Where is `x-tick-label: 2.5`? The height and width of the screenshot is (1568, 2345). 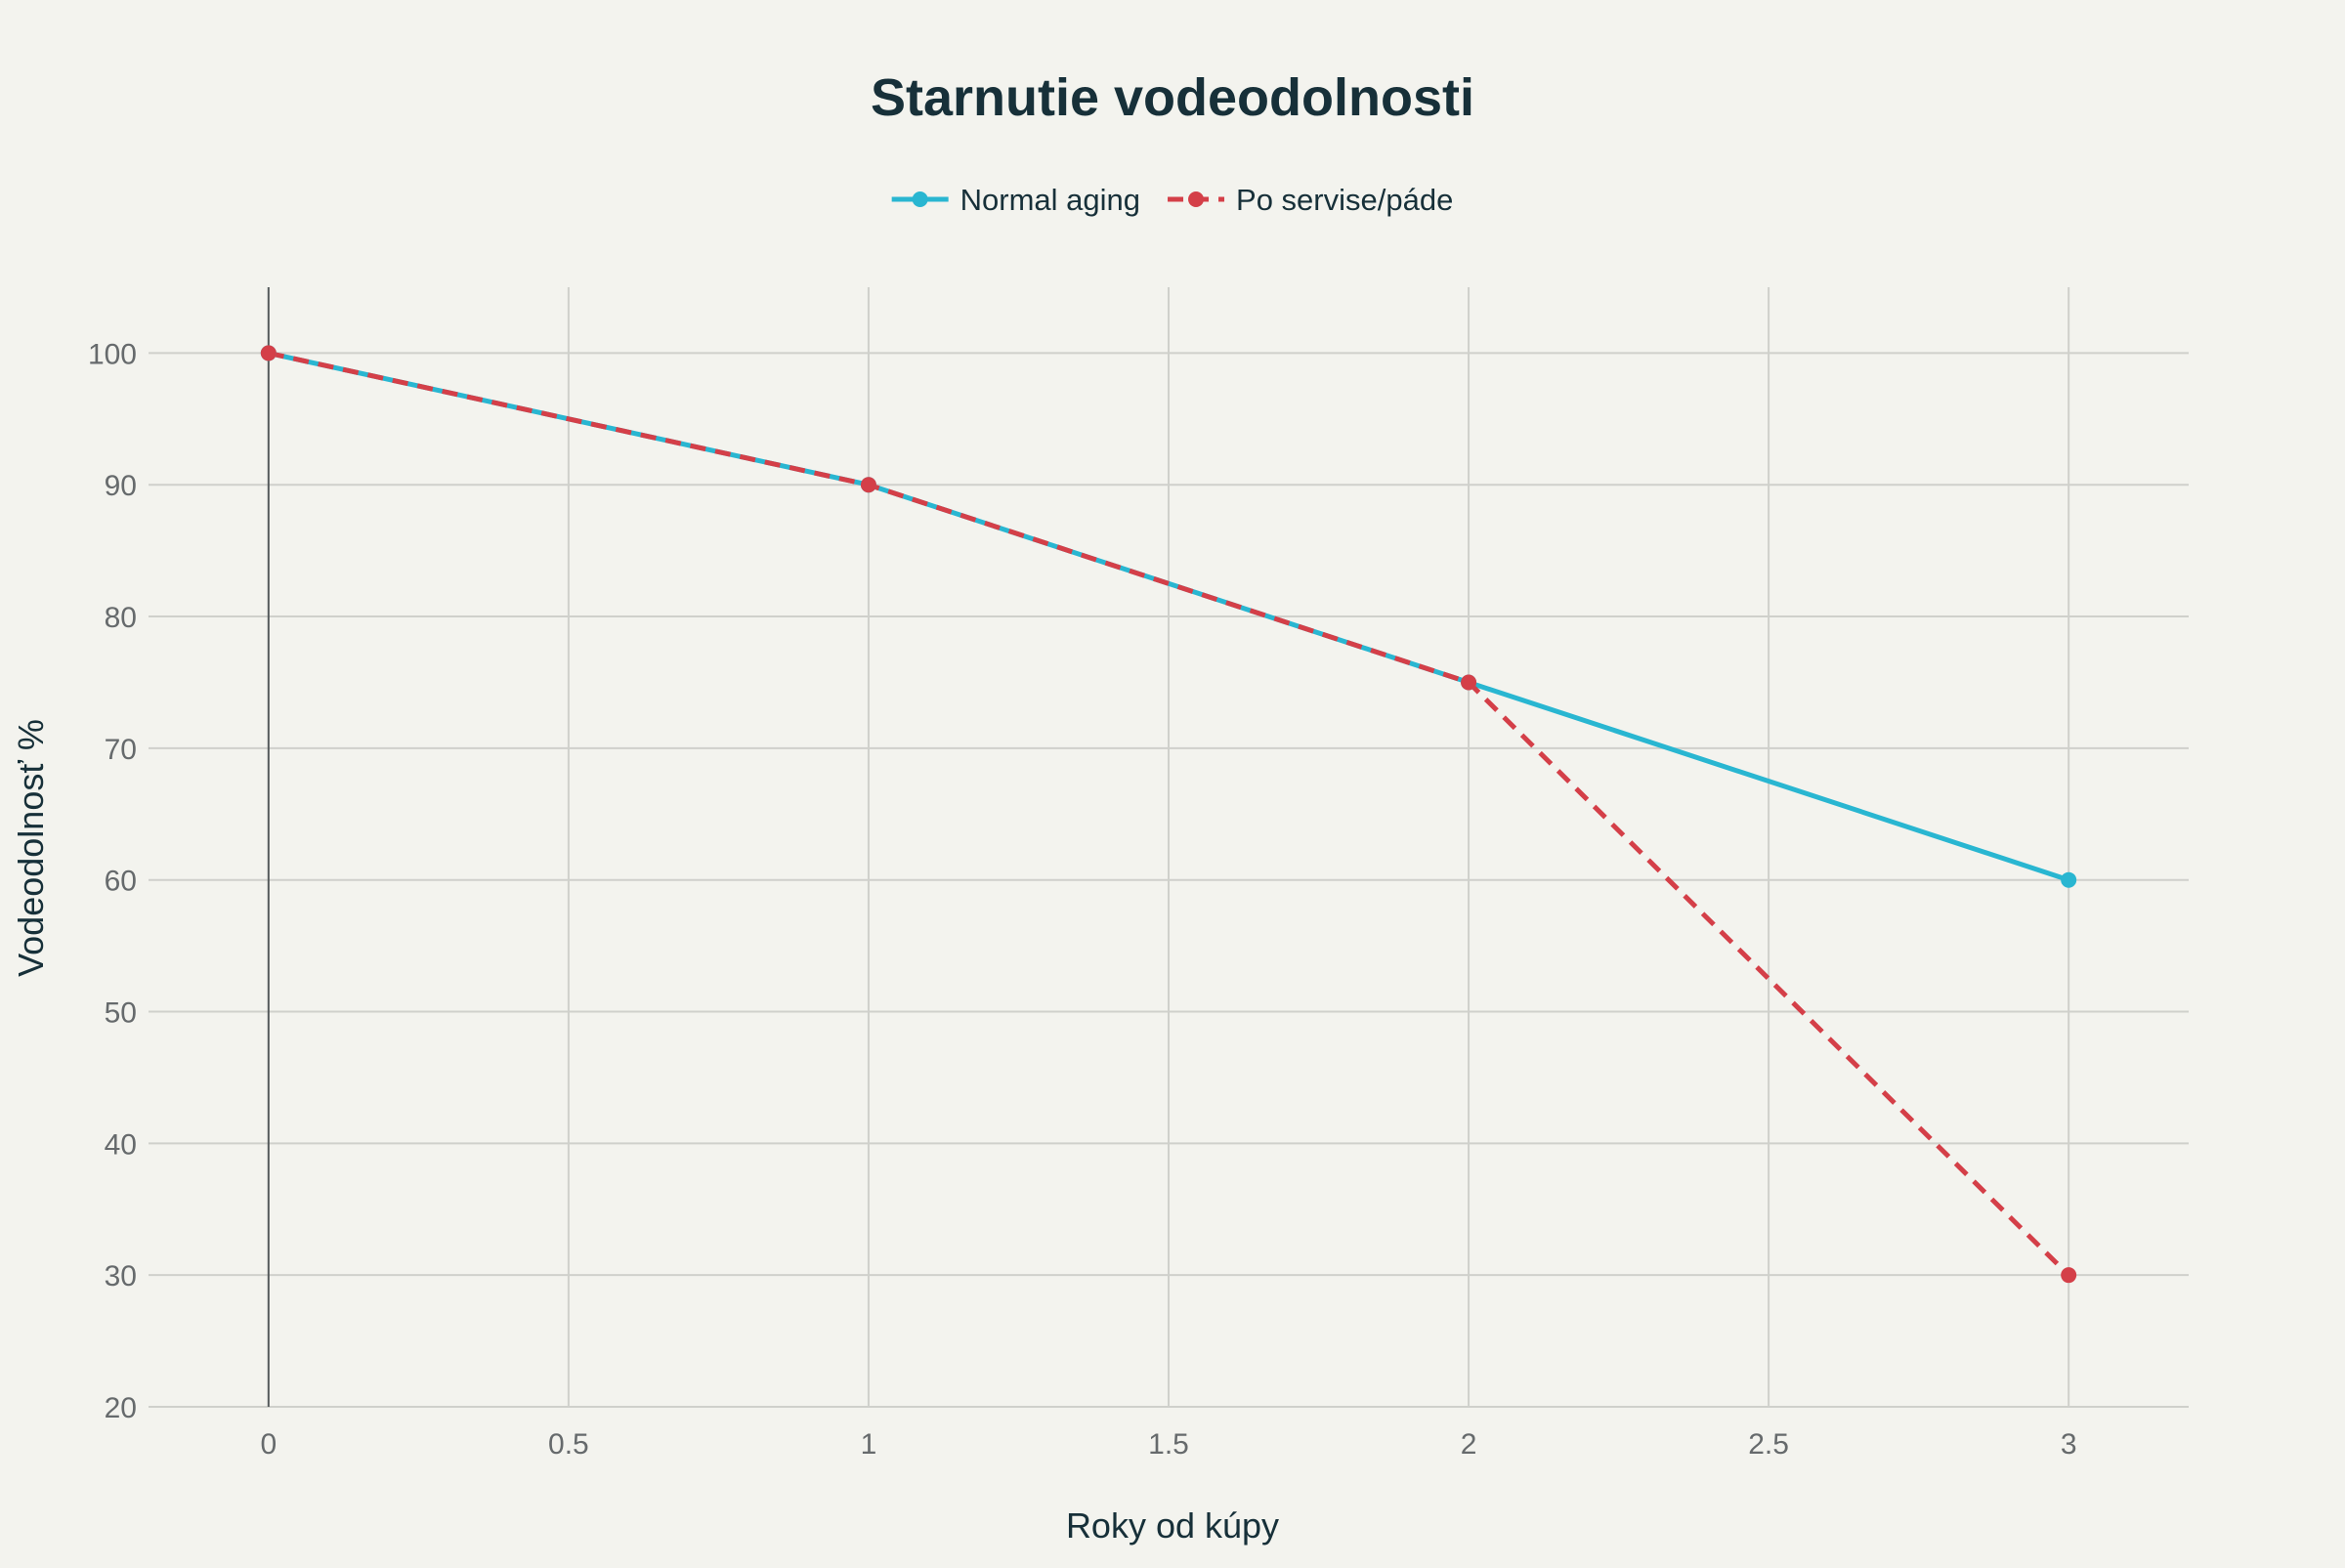 x-tick-label: 2.5 is located at coordinates (1768, 1444).